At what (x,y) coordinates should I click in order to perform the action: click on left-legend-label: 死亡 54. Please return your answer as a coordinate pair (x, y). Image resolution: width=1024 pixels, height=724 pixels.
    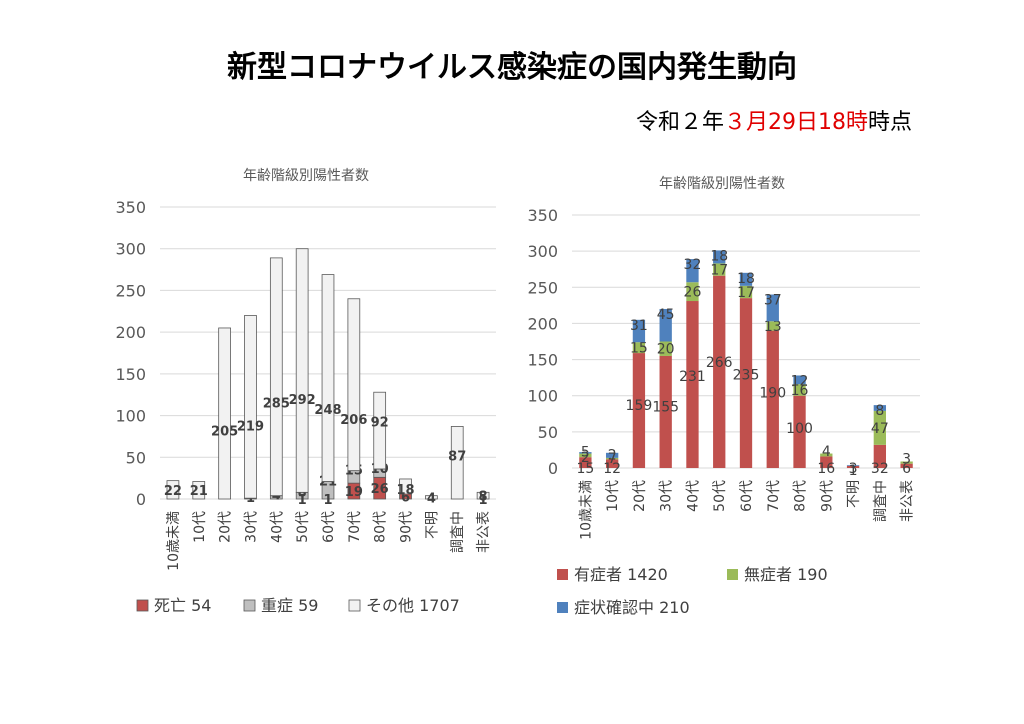
    Looking at the image, I should click on (182, 605).